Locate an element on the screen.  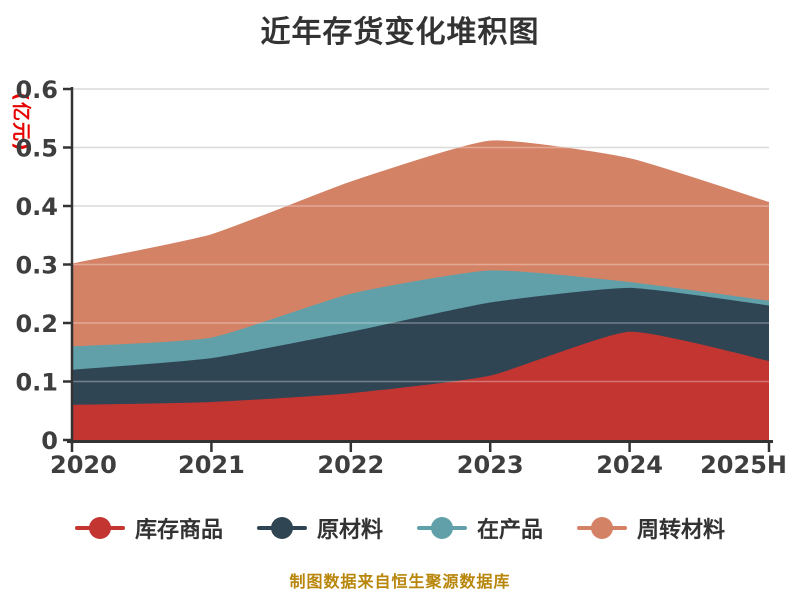
legend-item-2: 在产品 is located at coordinates (480, 528).